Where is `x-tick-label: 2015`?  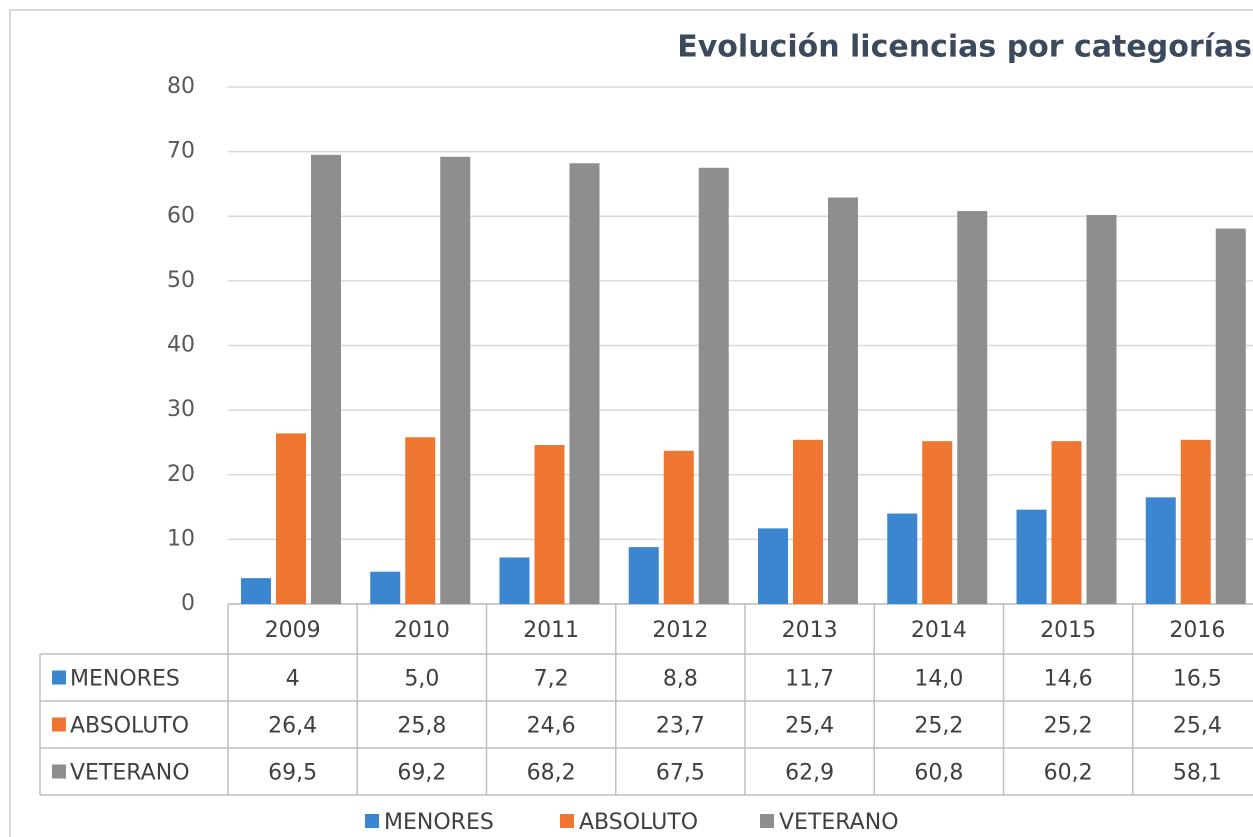
x-tick-label: 2015 is located at coordinates (1068, 630).